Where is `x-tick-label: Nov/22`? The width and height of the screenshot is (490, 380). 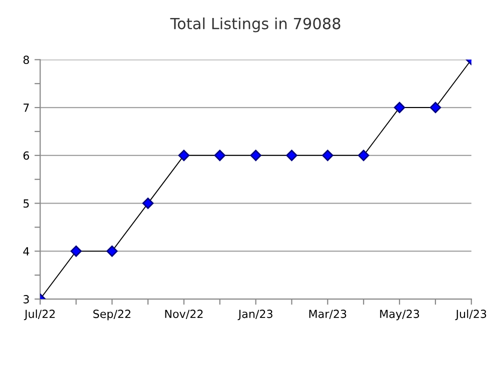
x-tick-label: Nov/22 is located at coordinates (184, 314).